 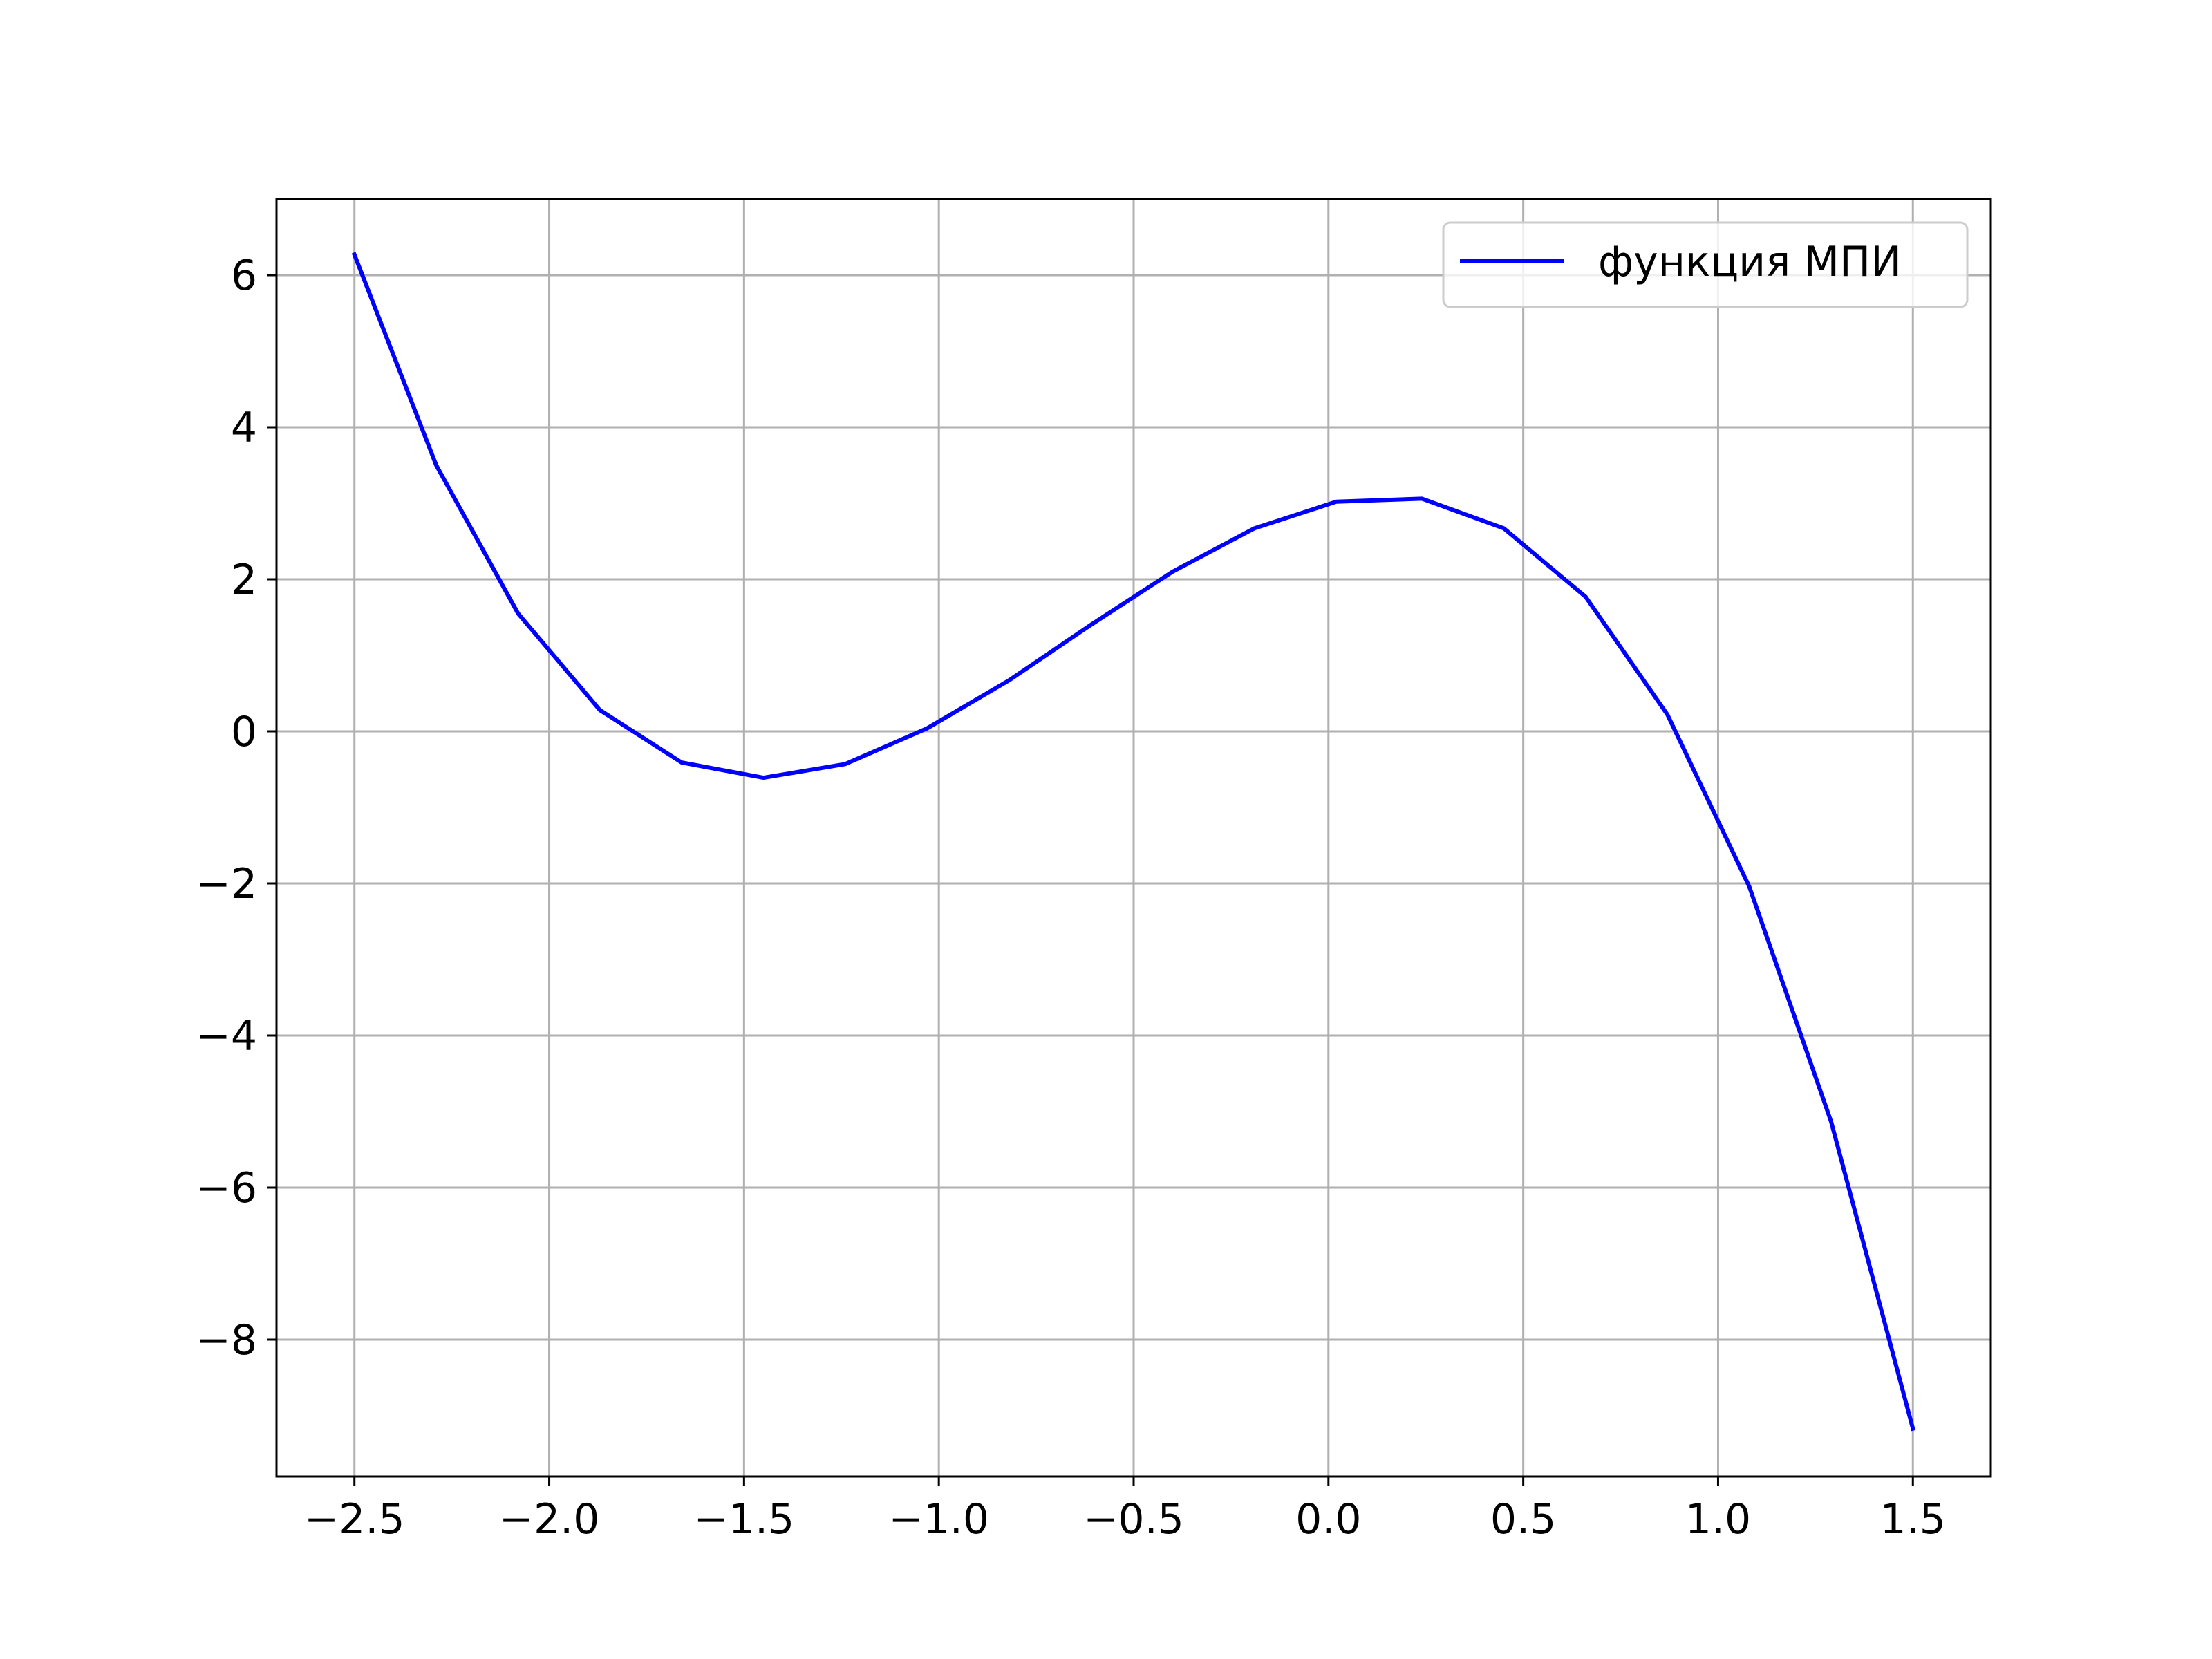 I want to click on x-tick-label: −2.5, so click(x=354, y=1520).